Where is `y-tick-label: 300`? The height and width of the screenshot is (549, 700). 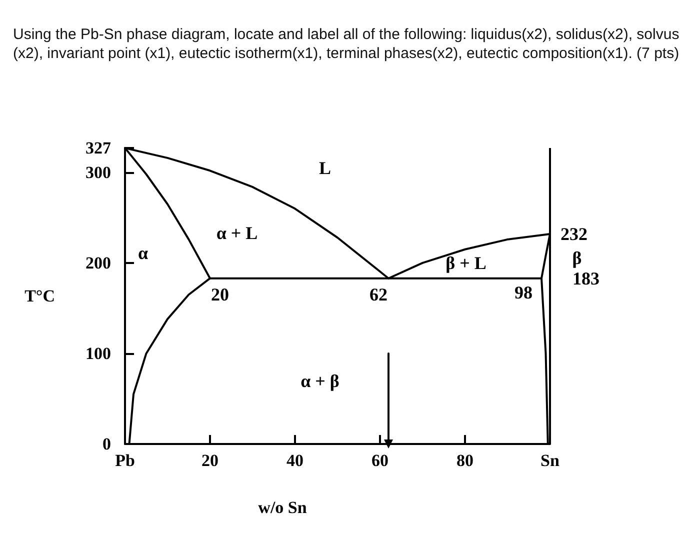 y-tick-label: 300 is located at coordinates (98, 172).